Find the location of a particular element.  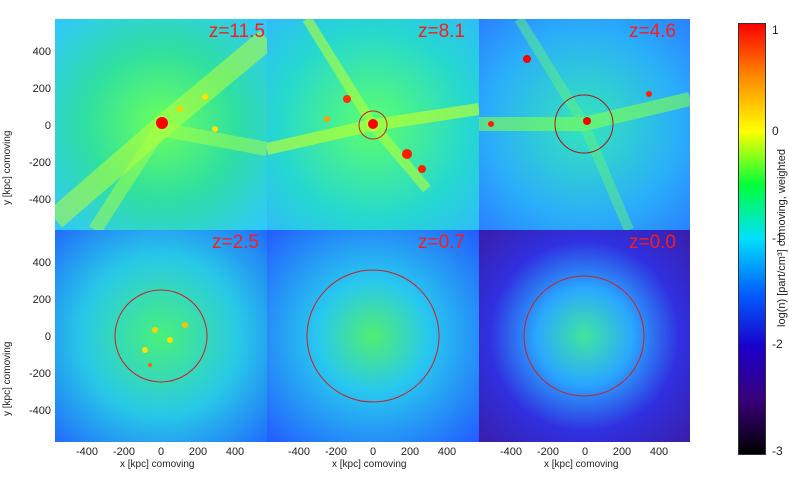

redshift-label: z=0.7 is located at coordinates (441, 242).